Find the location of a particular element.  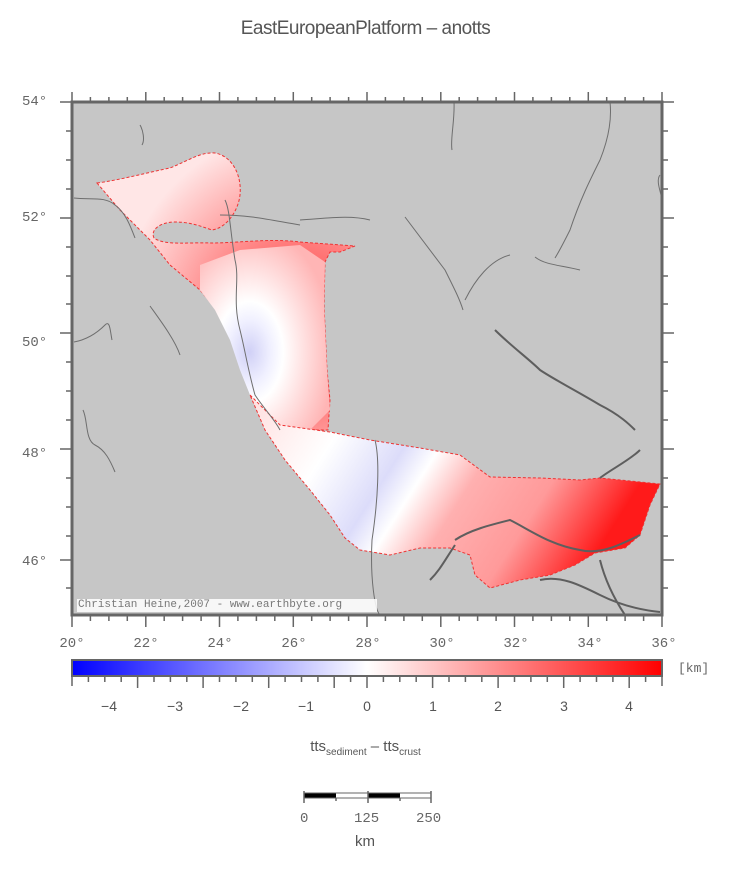

colorbar-label-1: 1 is located at coordinates (433, 706).